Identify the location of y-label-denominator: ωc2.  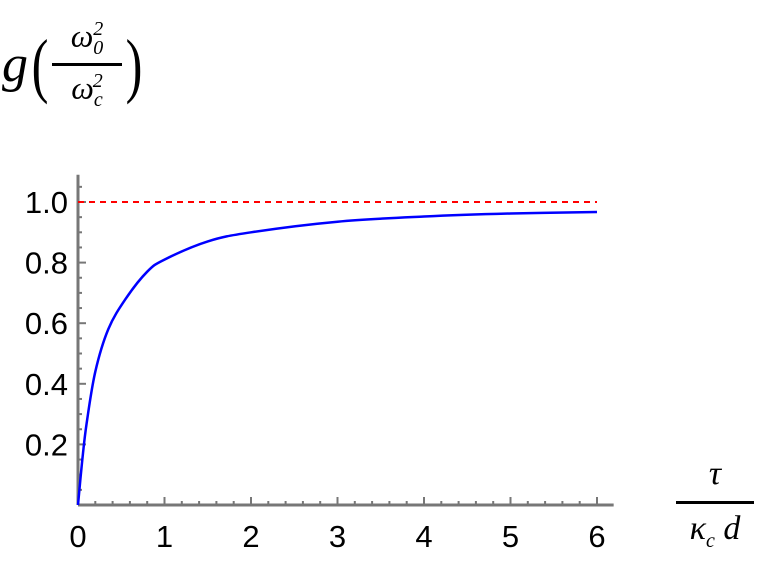
(86, 90).